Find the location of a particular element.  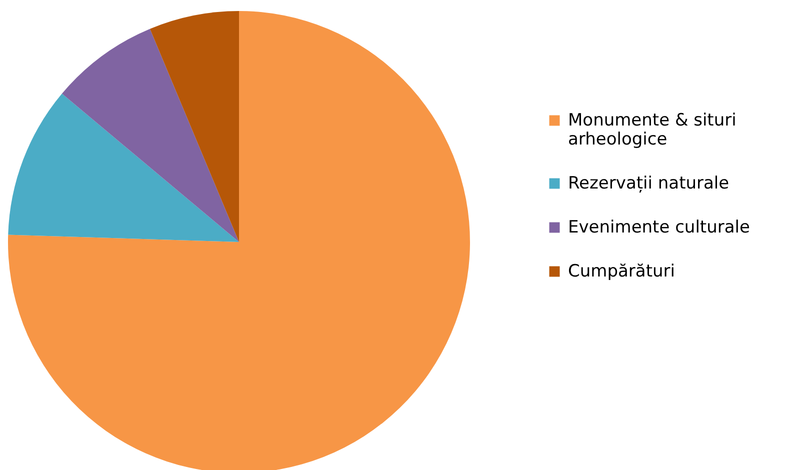

legend-label: Monumente & situri arheologice is located at coordinates (652, 130).